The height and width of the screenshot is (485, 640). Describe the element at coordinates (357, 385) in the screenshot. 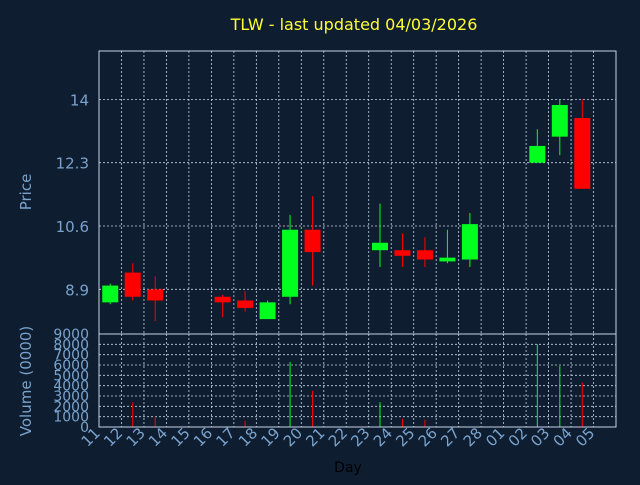

I see `volume-bars` at that location.